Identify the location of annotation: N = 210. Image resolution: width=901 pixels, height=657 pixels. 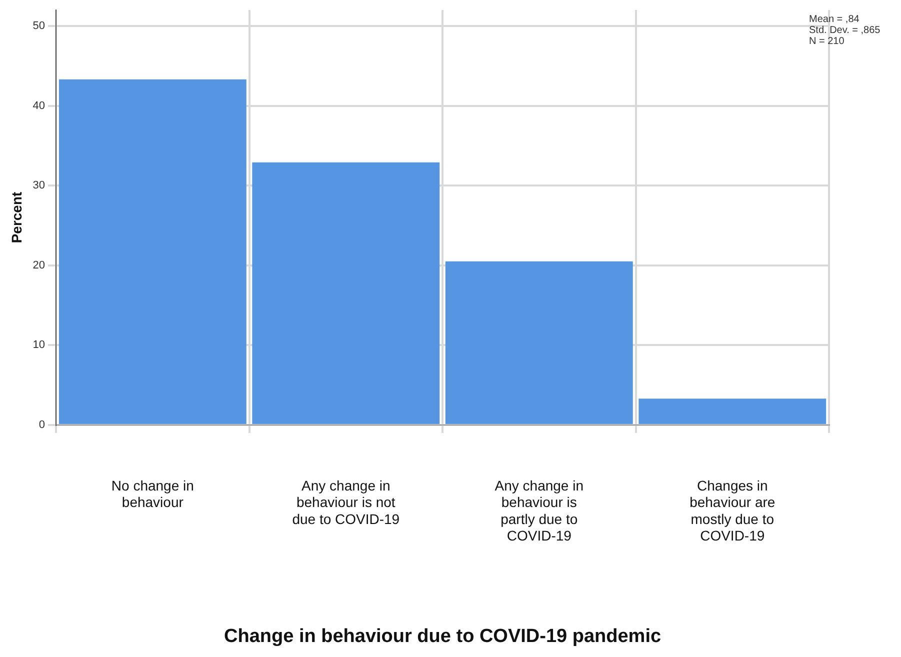
(827, 41).